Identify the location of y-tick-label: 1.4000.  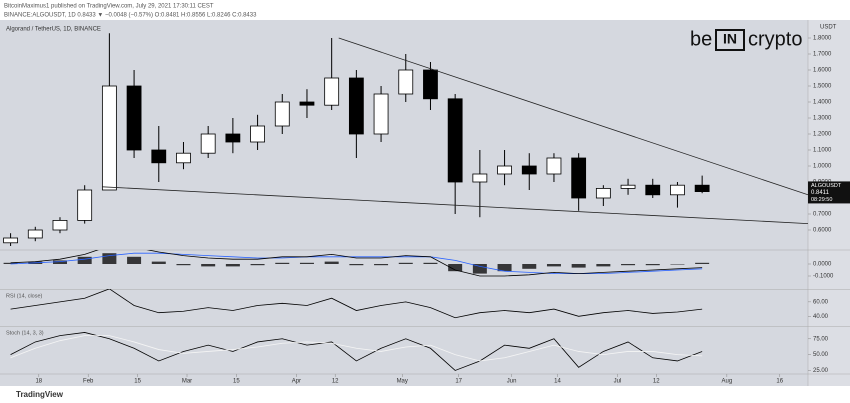
(822, 103).